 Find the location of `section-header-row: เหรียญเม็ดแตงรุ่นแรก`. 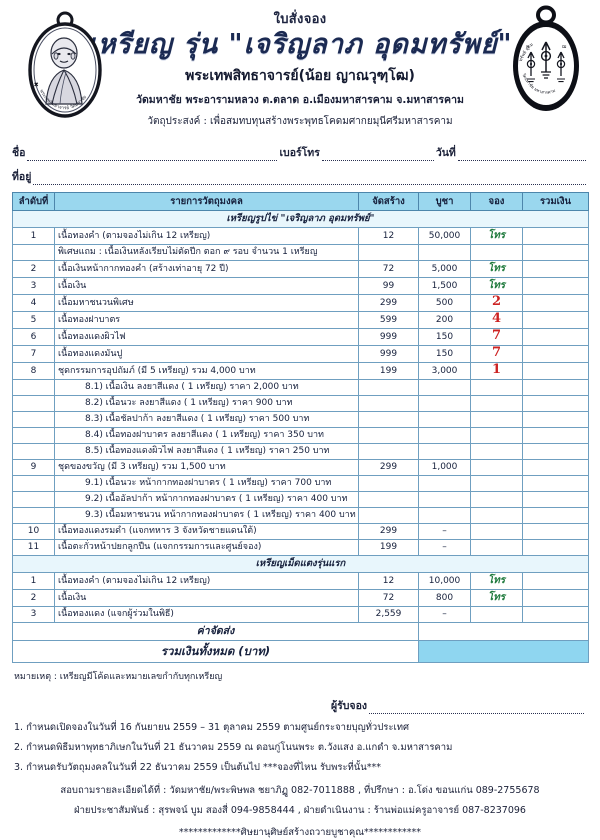

section-header-row: เหรียญเม็ดแตงรุ่นแรก is located at coordinates (300, 564).